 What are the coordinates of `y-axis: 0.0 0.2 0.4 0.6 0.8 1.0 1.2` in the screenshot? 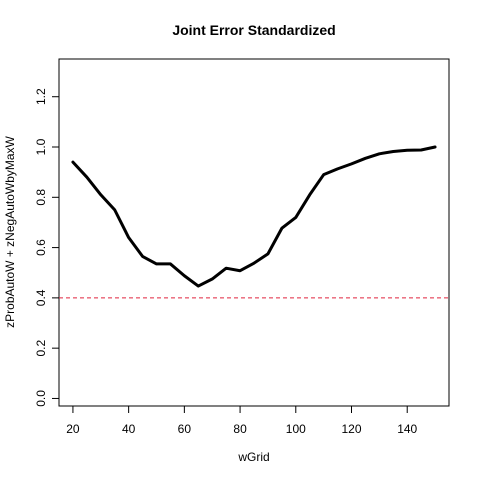 It's located at (46, 247).